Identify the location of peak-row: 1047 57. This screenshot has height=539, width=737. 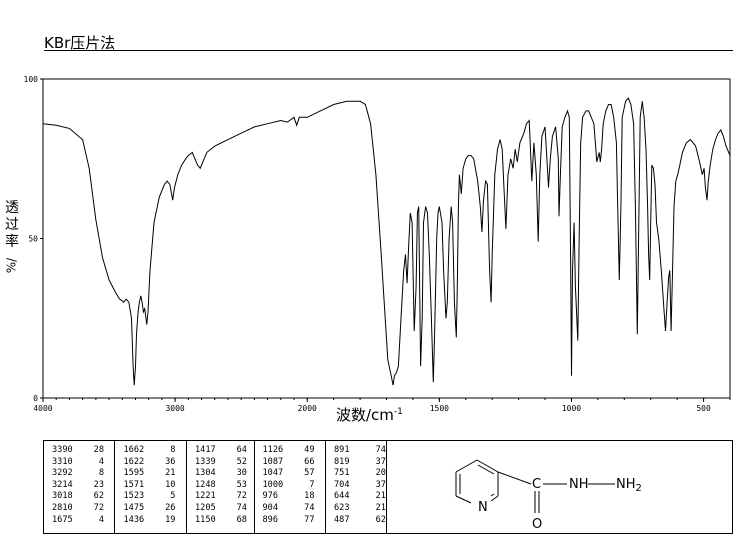
(294, 474).